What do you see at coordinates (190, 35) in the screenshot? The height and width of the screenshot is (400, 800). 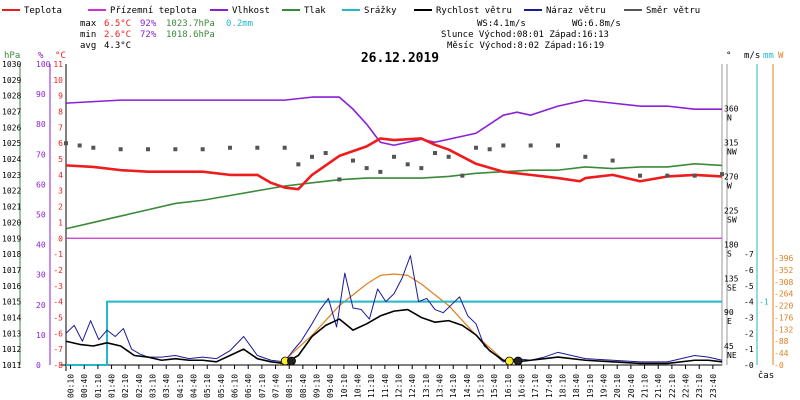 I see `stats-min-press: 1018.6hPa` at bounding box center [190, 35].